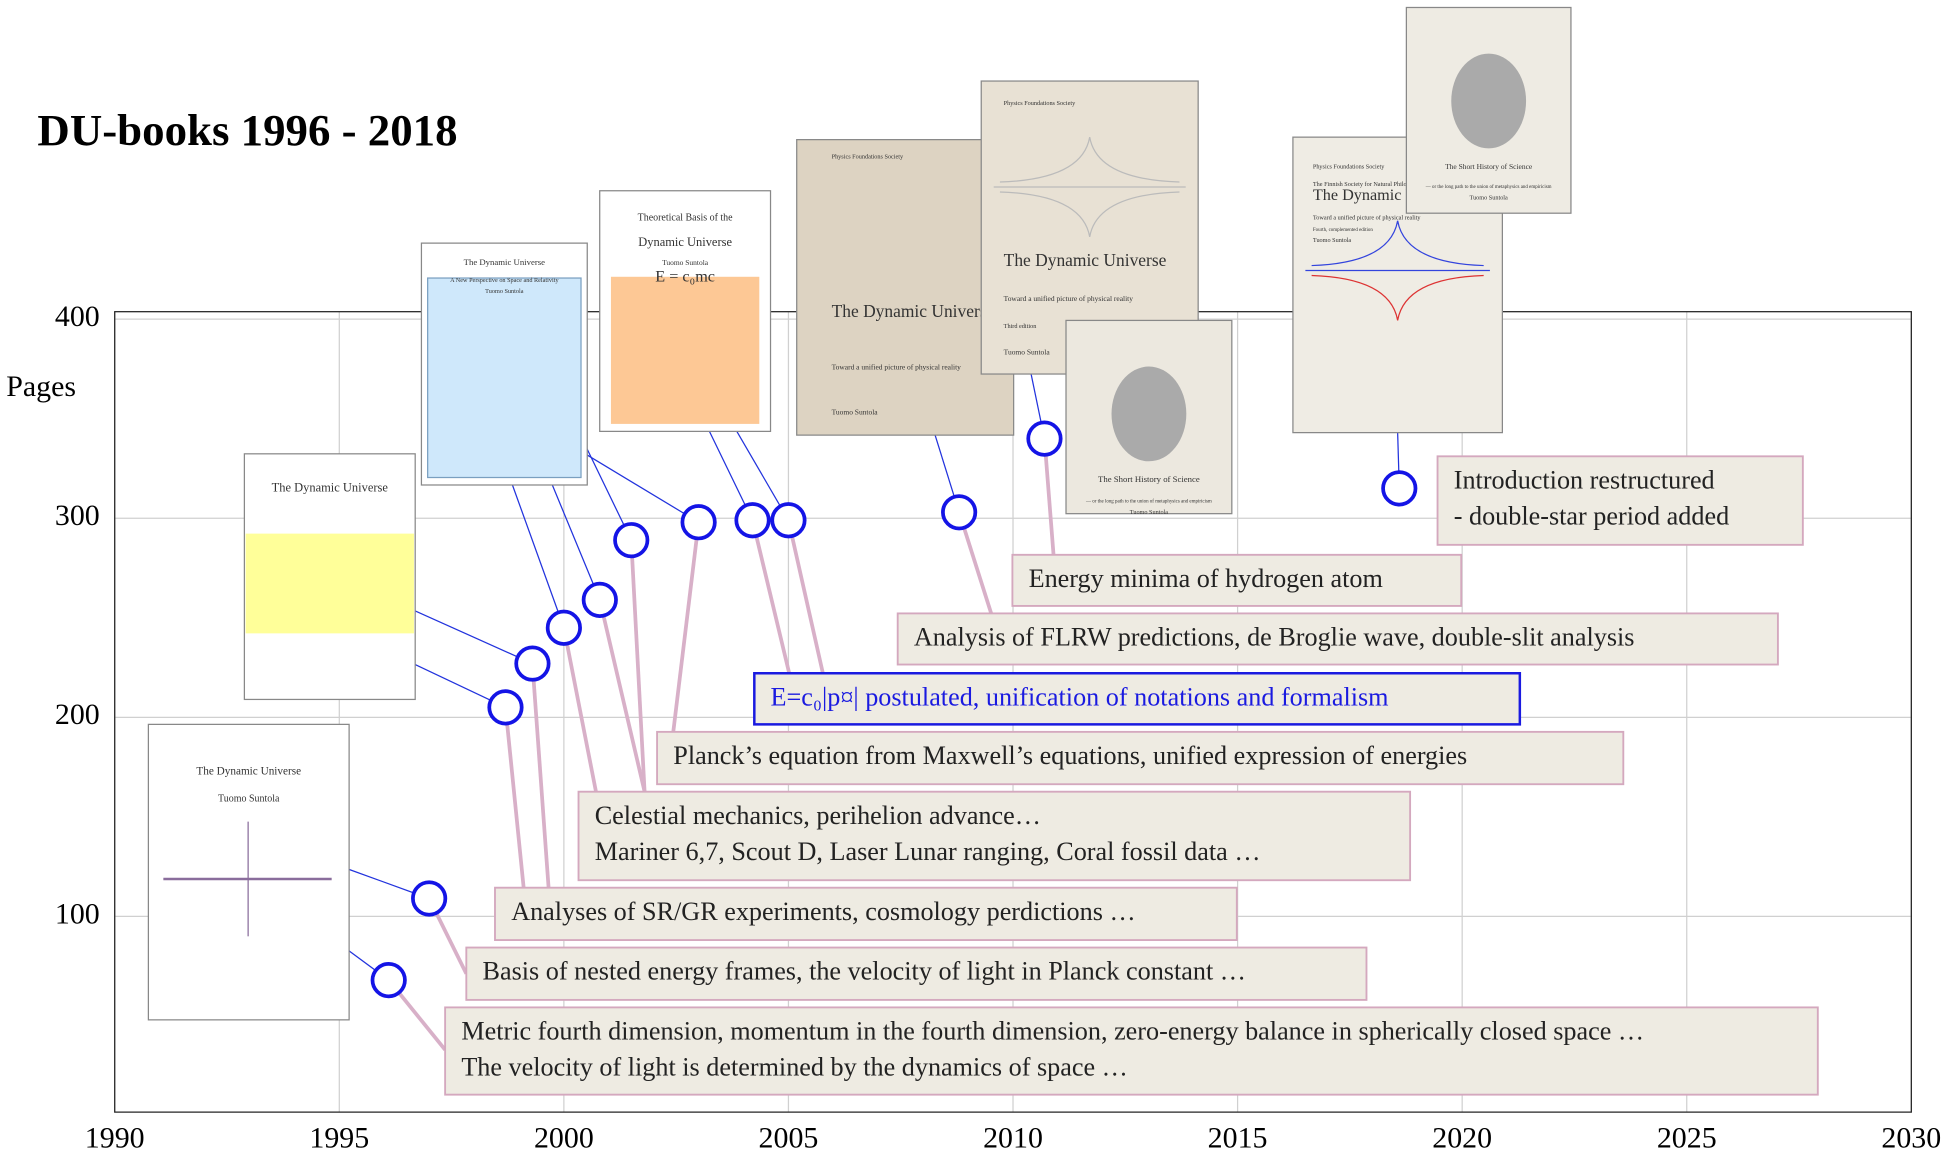  What do you see at coordinates (685, 242) in the screenshot?
I see `cover-text: Dynamic Universe` at bounding box center [685, 242].